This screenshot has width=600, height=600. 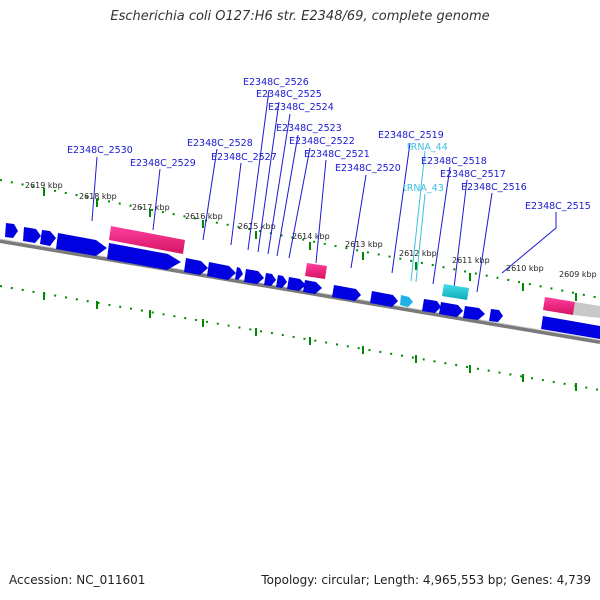 What do you see at coordinates (322, 141) in the screenshot?
I see `gene-label-2522: E2348C_2522` at bounding box center [322, 141].